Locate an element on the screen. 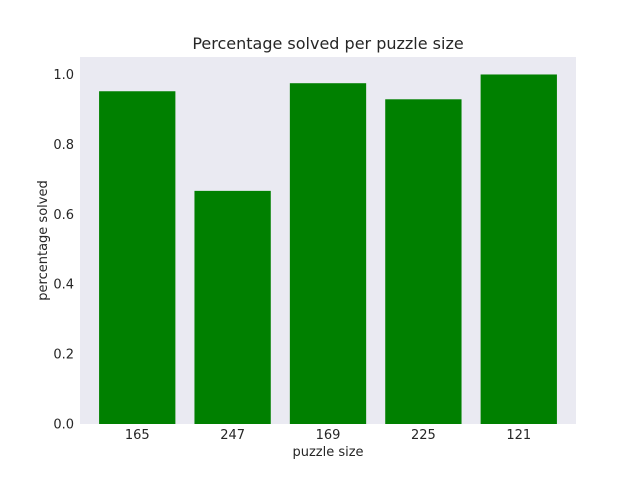 The image size is (640, 480). y-axis-label: percentage solved is located at coordinates (43, 240).